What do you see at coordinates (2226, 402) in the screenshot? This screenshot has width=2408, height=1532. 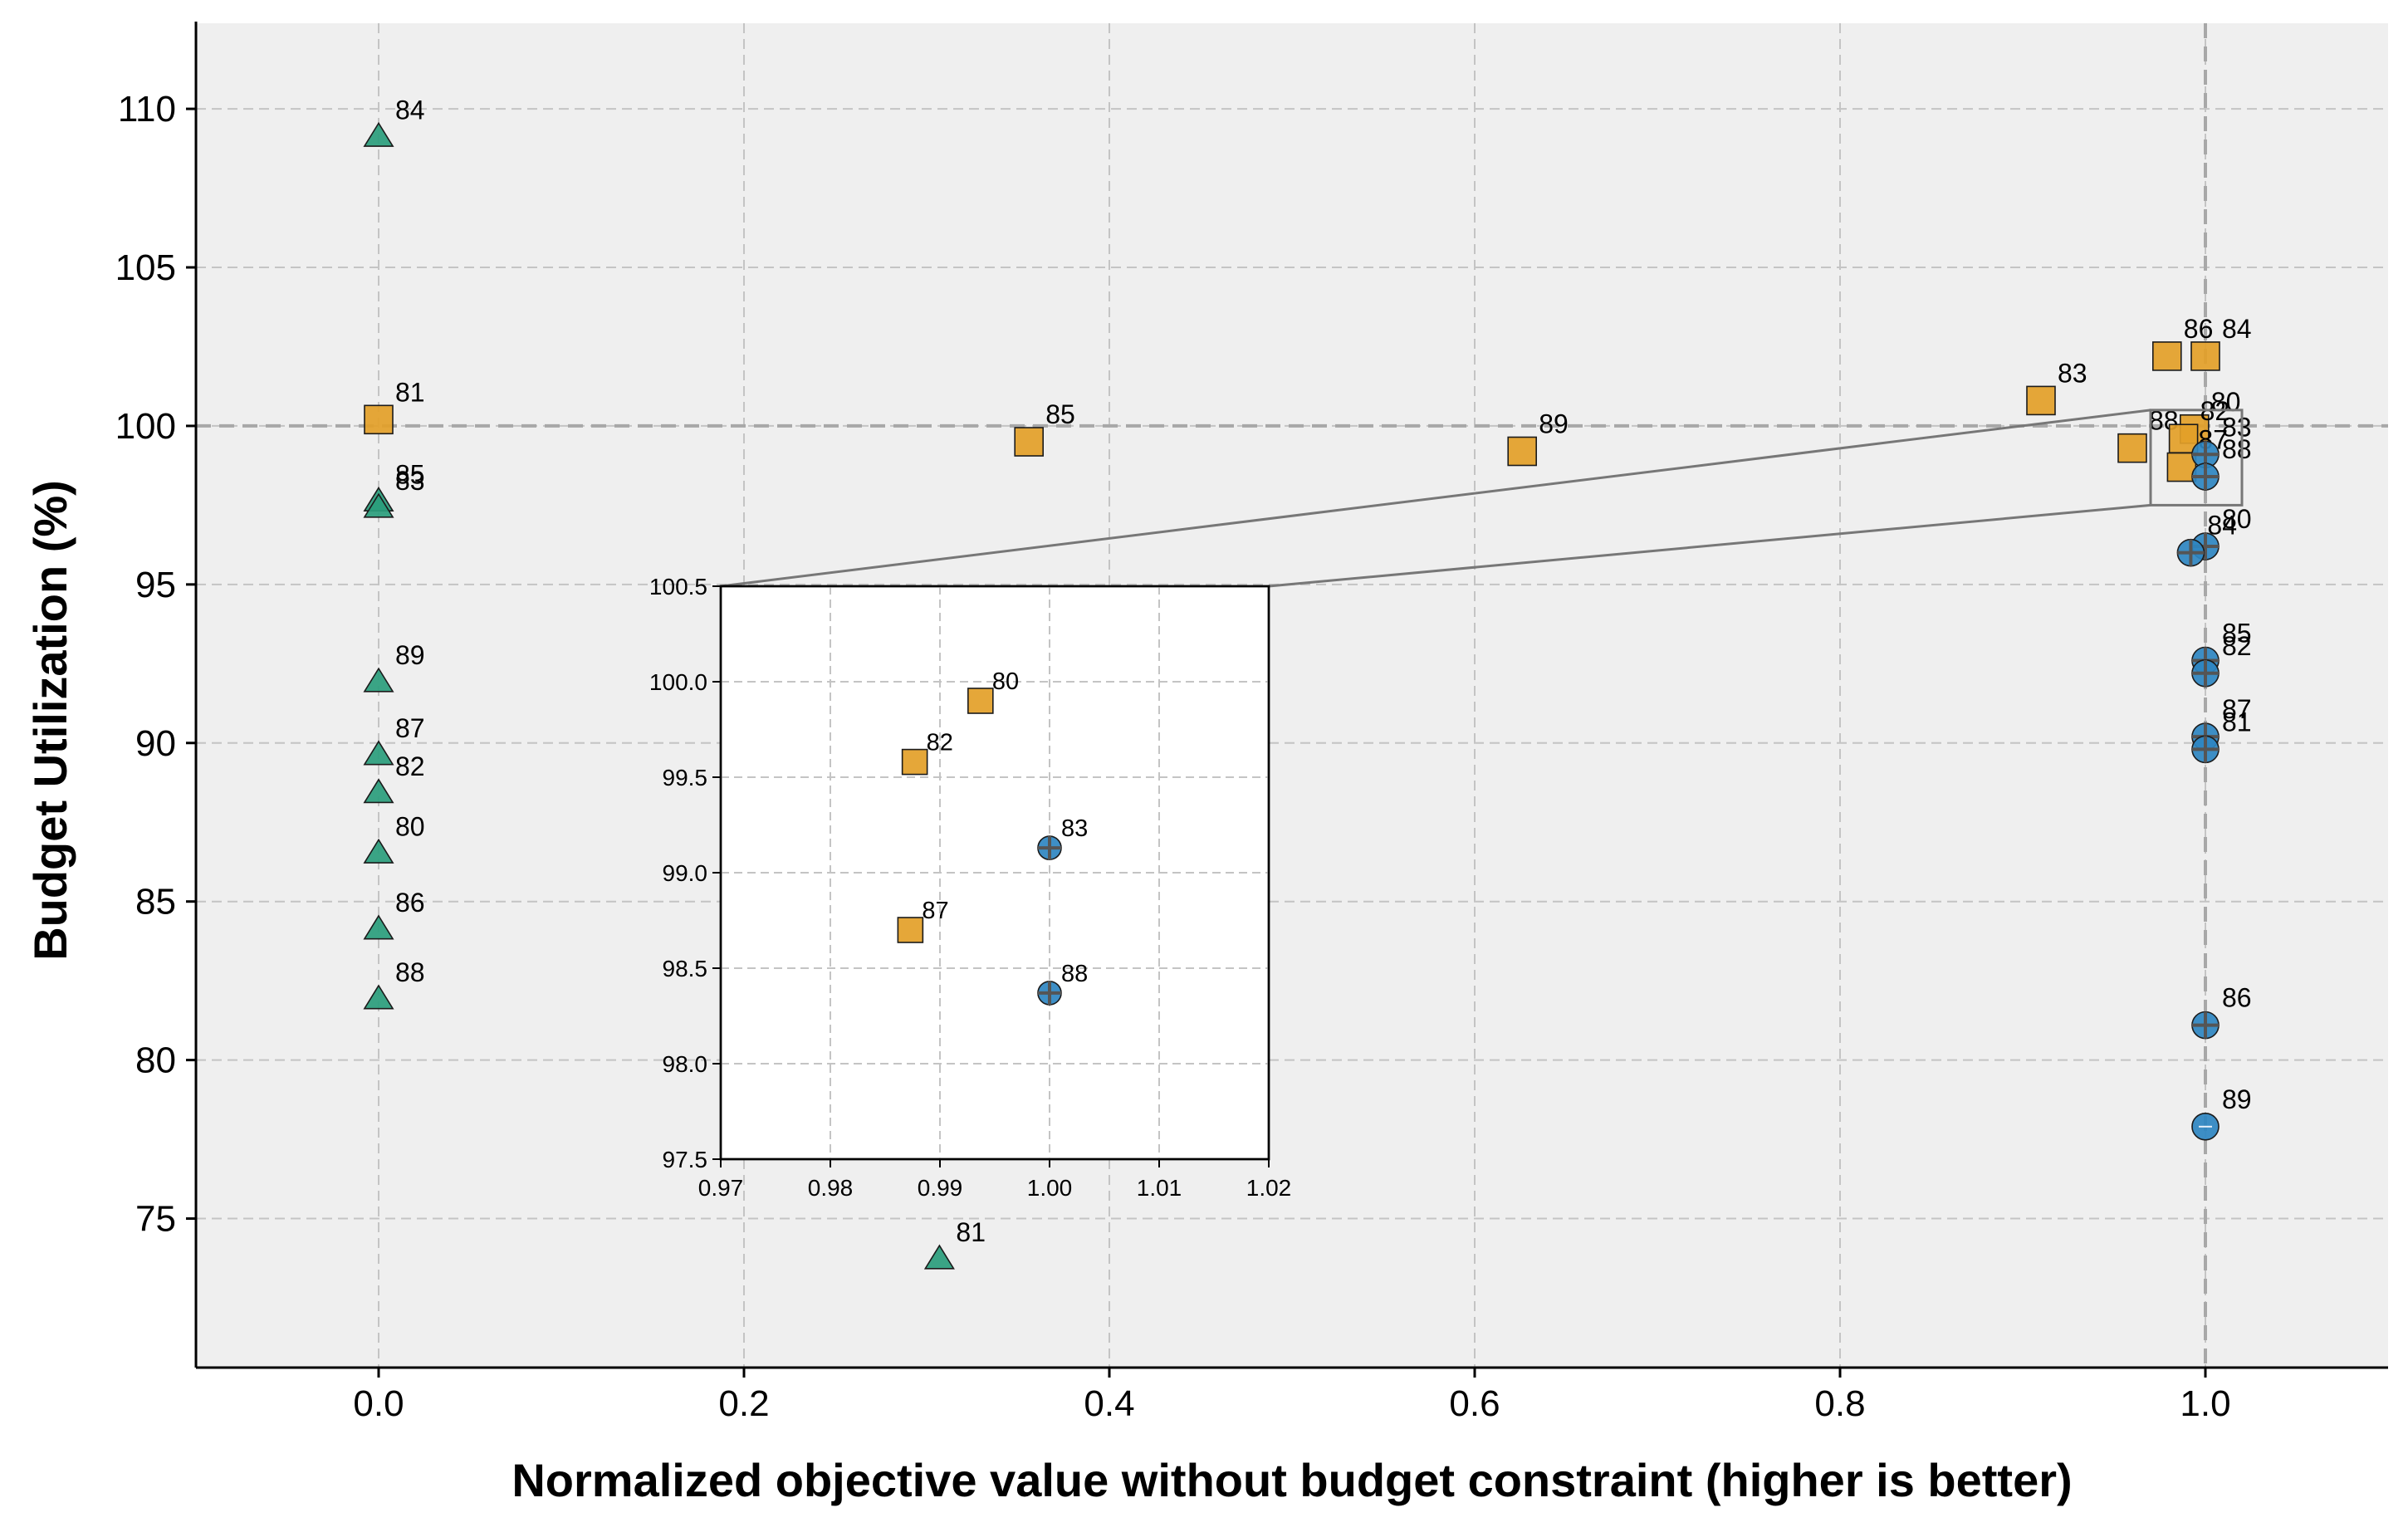 I see `point-label-square-80: 80` at bounding box center [2226, 402].